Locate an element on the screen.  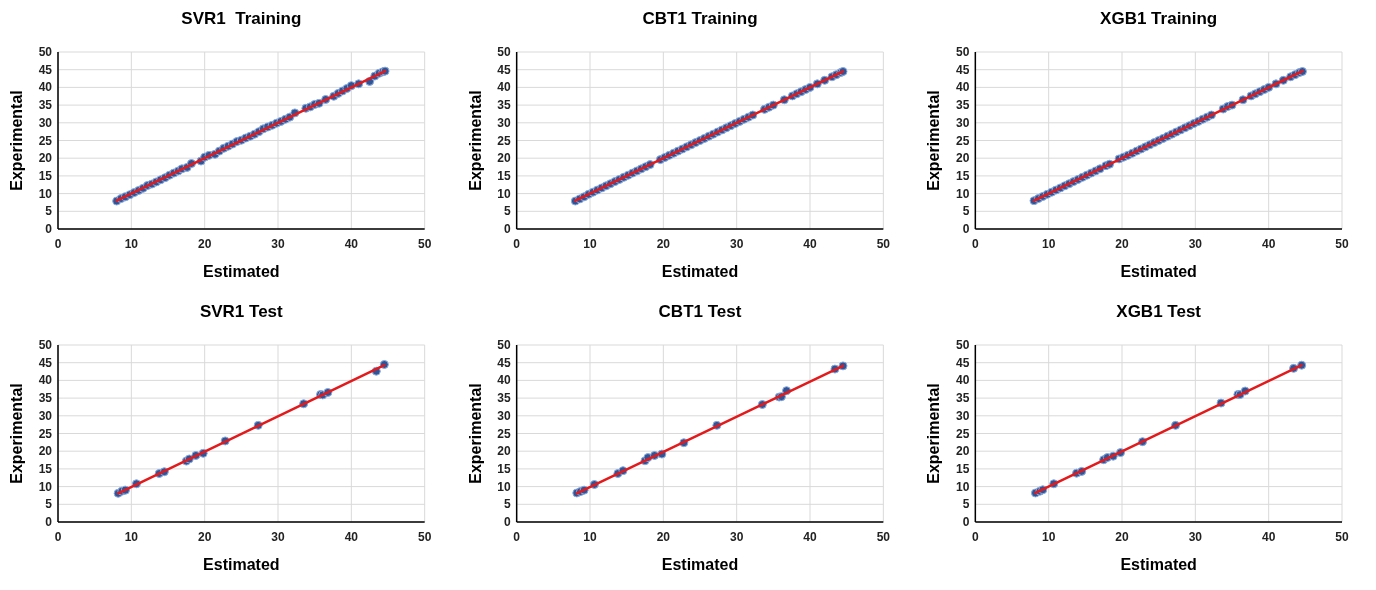
chart-title: CBT1 Test is located at coordinates (700, 311).